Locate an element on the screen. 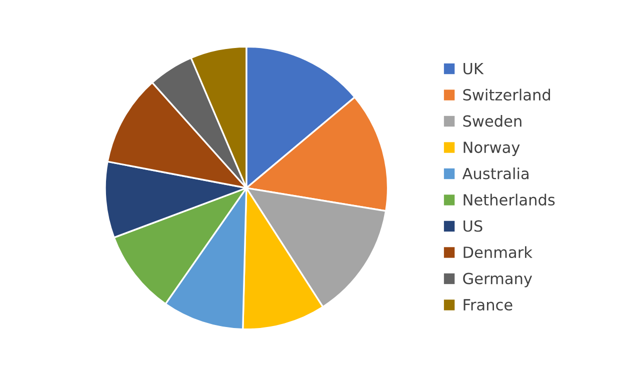 Image resolution: width=640 pixels, height=376 pixels. legend-label: France is located at coordinates (488, 305).